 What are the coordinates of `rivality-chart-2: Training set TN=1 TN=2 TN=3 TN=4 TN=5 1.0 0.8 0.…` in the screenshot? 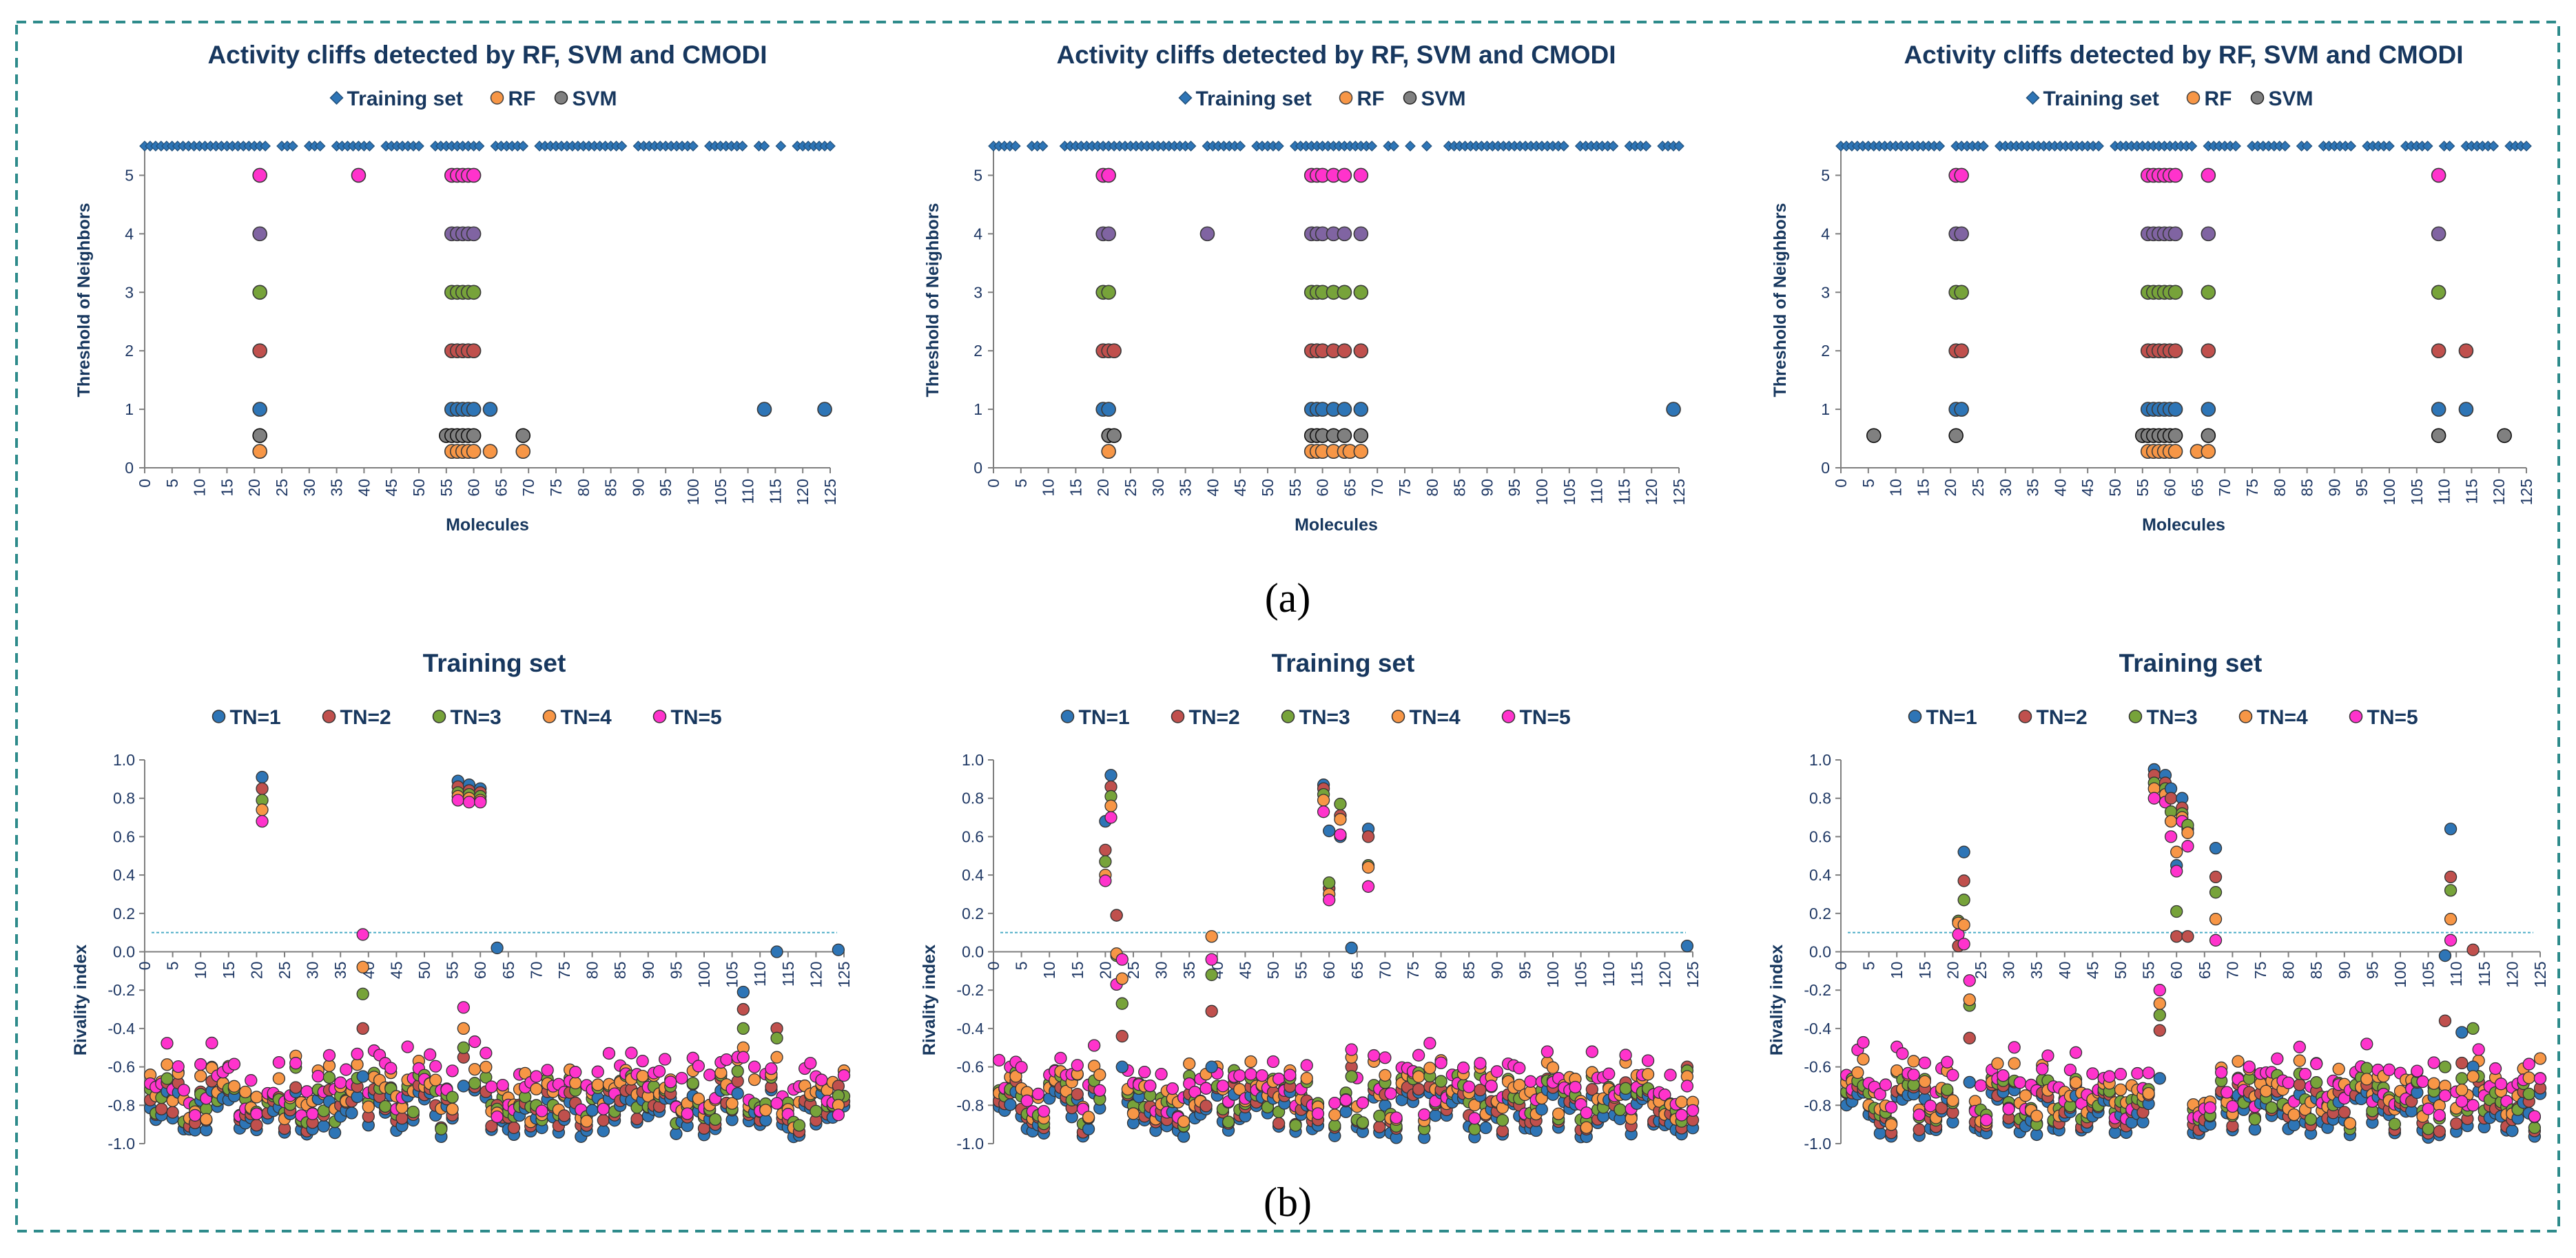 It's located at (1311, 901).